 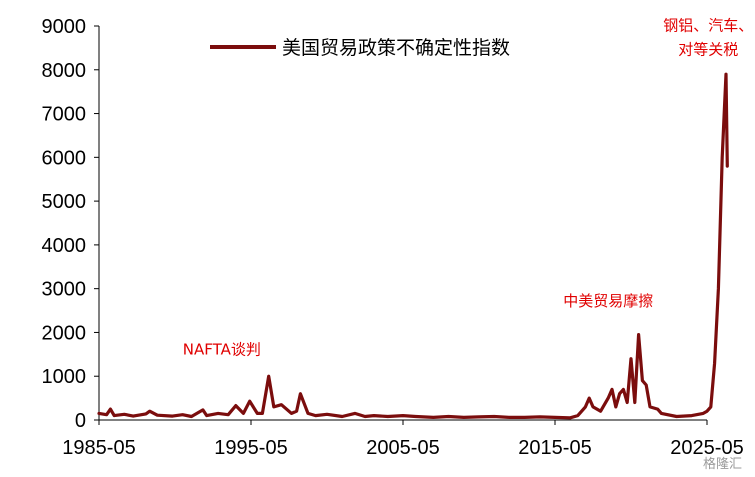 What do you see at coordinates (64, 333) in the screenshot?
I see `y-tick-label: 2000` at bounding box center [64, 333].